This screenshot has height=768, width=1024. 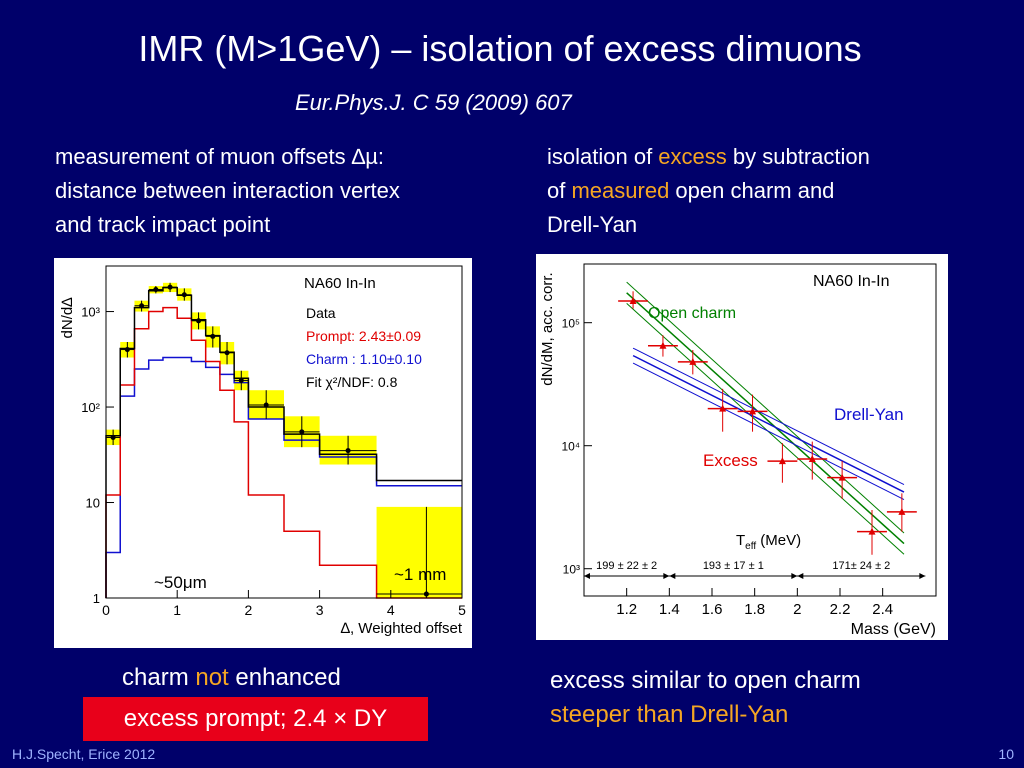 I want to click on right-note-excess: excess, so click(x=692, y=156).